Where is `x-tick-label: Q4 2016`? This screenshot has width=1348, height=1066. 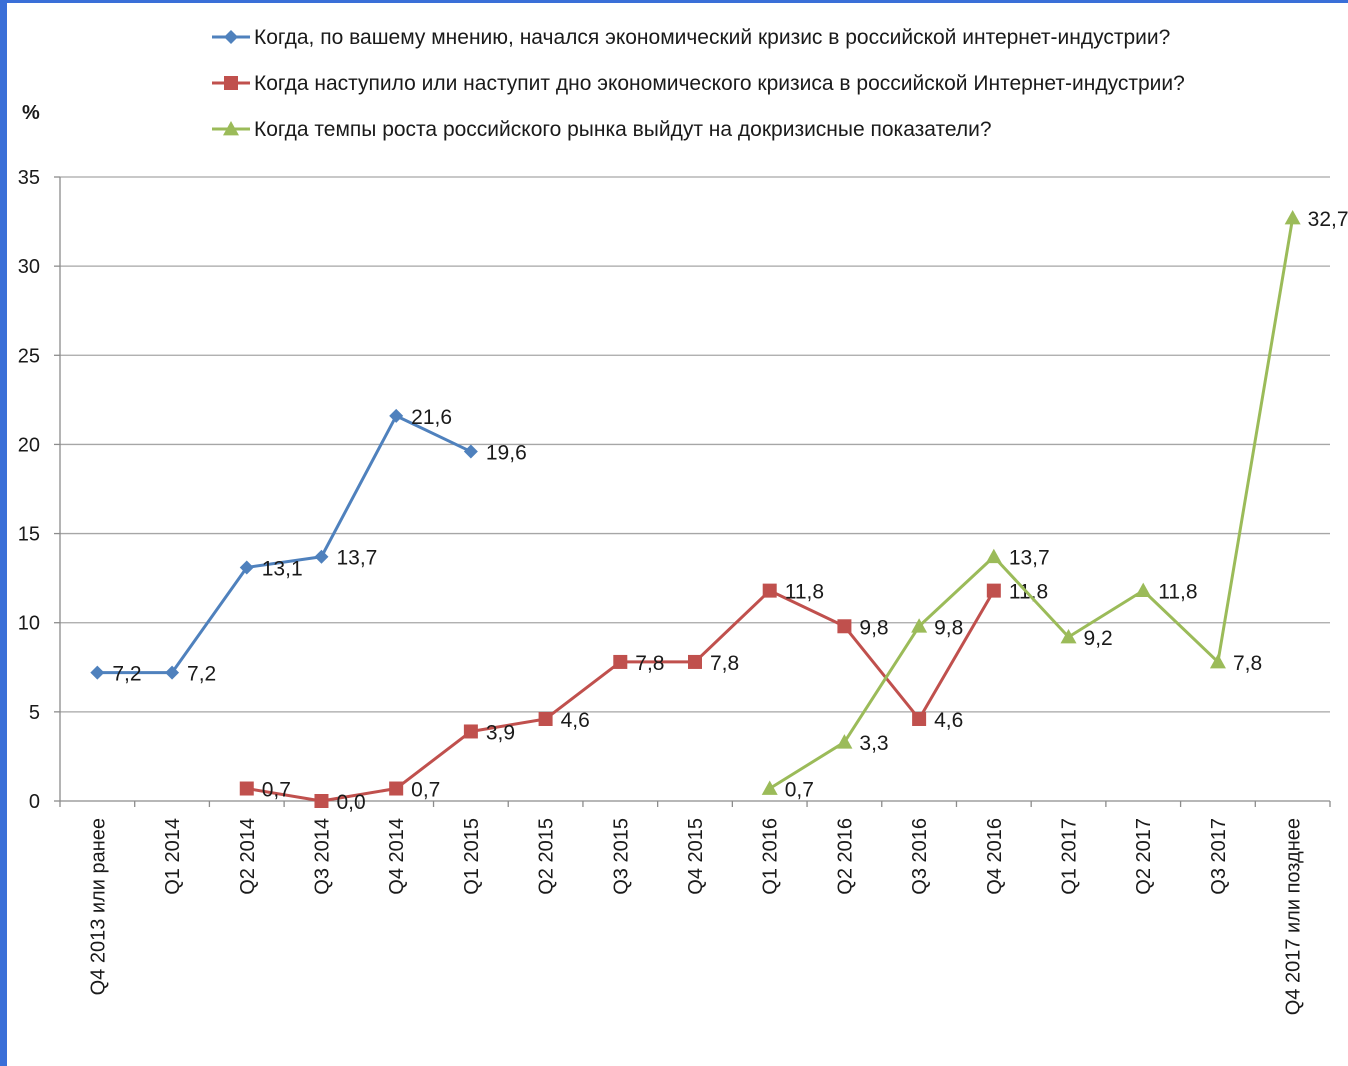 x-tick-label: Q4 2016 is located at coordinates (995, 856).